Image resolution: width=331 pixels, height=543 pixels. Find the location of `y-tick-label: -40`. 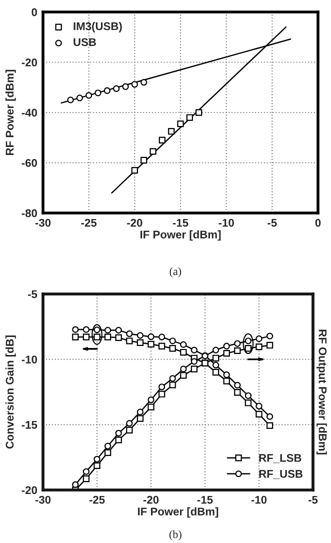

y-tick-label: -40 is located at coordinates (29, 112).